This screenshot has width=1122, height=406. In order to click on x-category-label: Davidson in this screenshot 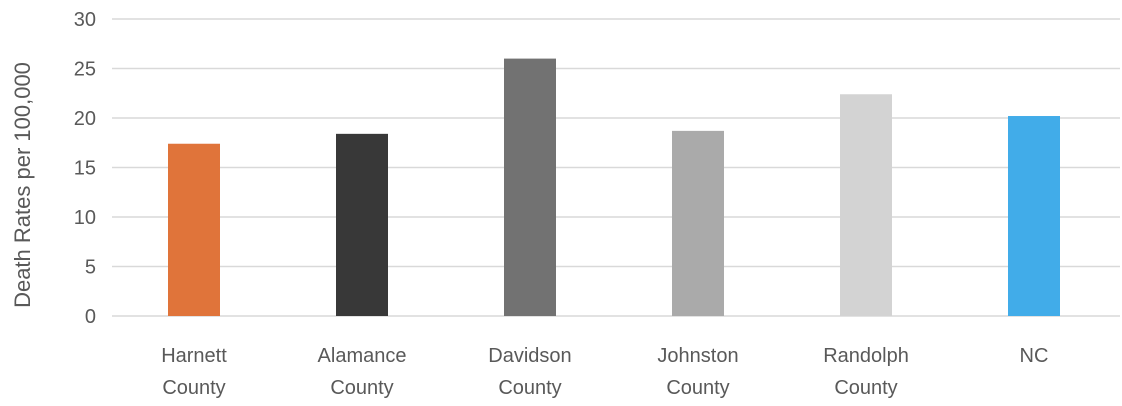, I will do `click(529, 356)`.